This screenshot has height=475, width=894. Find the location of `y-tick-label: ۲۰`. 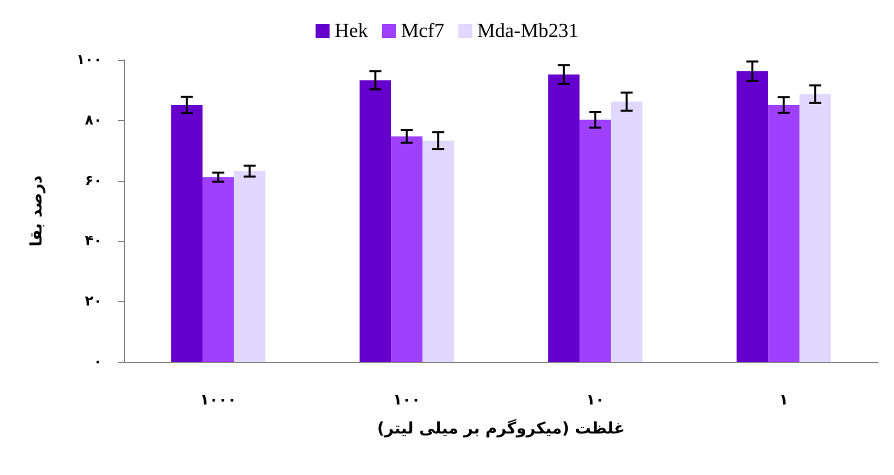

y-tick-label: ۲۰ is located at coordinates (93, 302).